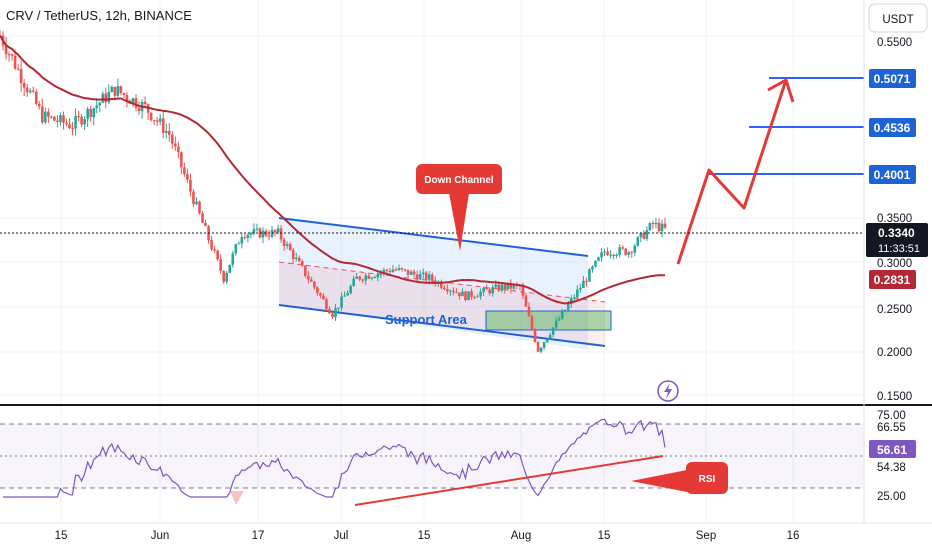  Describe the element at coordinates (442, 325) in the screenshot. I see `channel-lower-line` at that location.